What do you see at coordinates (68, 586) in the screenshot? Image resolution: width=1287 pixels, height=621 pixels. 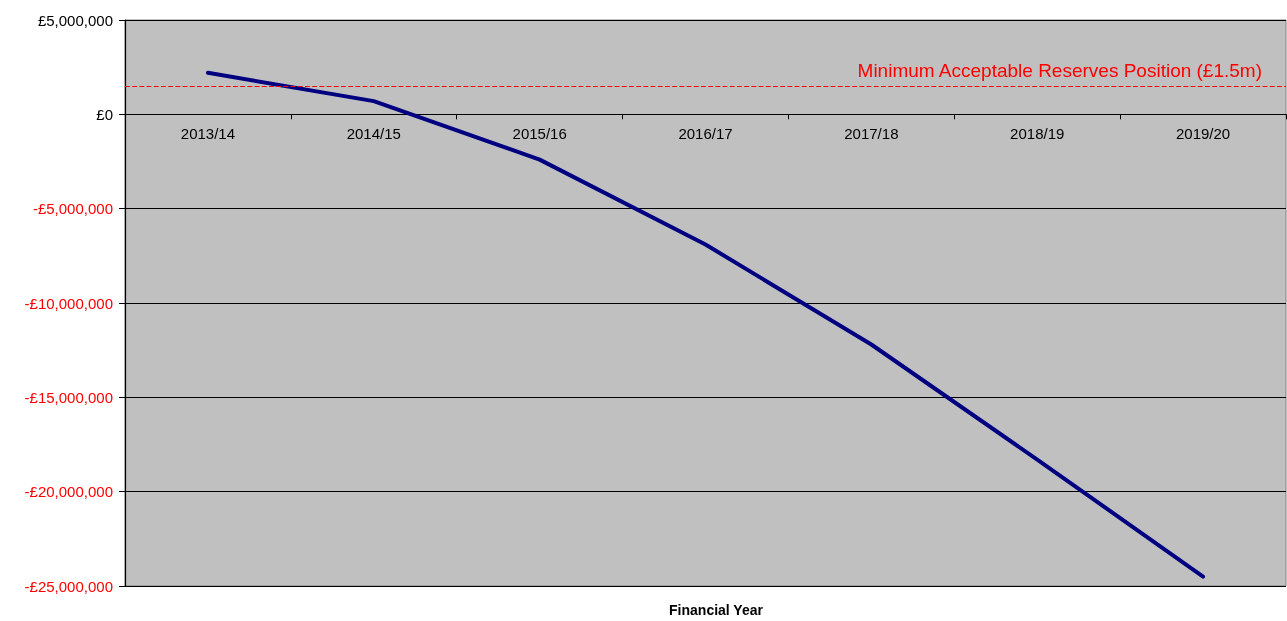 I see `y-tick-label: -£25,000,000` at bounding box center [68, 586].